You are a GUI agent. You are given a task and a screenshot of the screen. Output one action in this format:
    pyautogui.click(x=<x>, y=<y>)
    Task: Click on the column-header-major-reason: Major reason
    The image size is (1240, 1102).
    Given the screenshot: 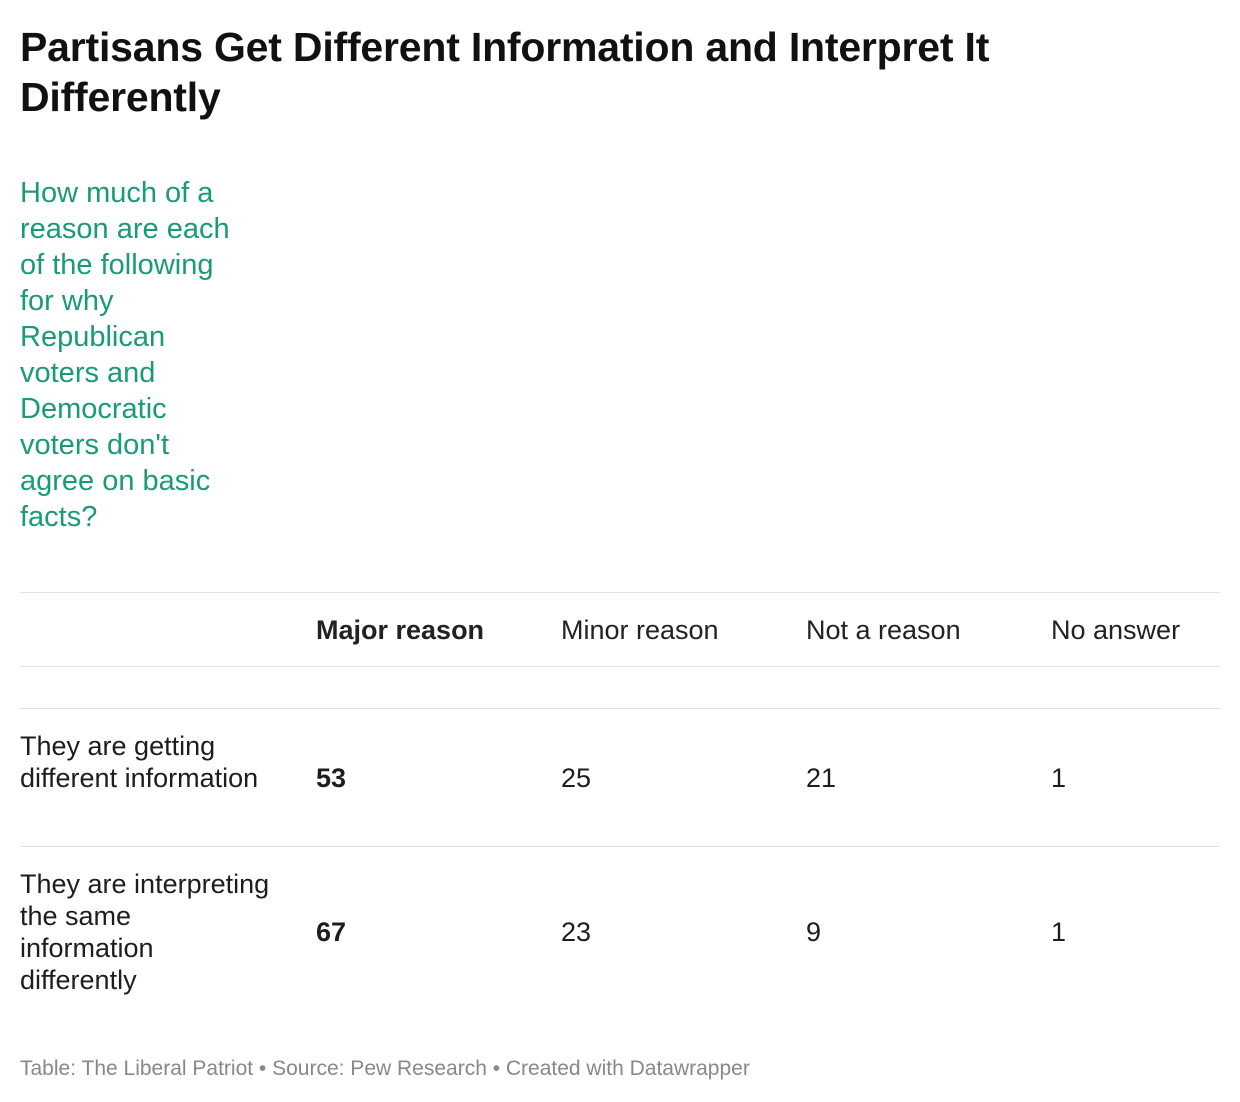 What is the action you would take?
    pyautogui.click(x=400, y=630)
    